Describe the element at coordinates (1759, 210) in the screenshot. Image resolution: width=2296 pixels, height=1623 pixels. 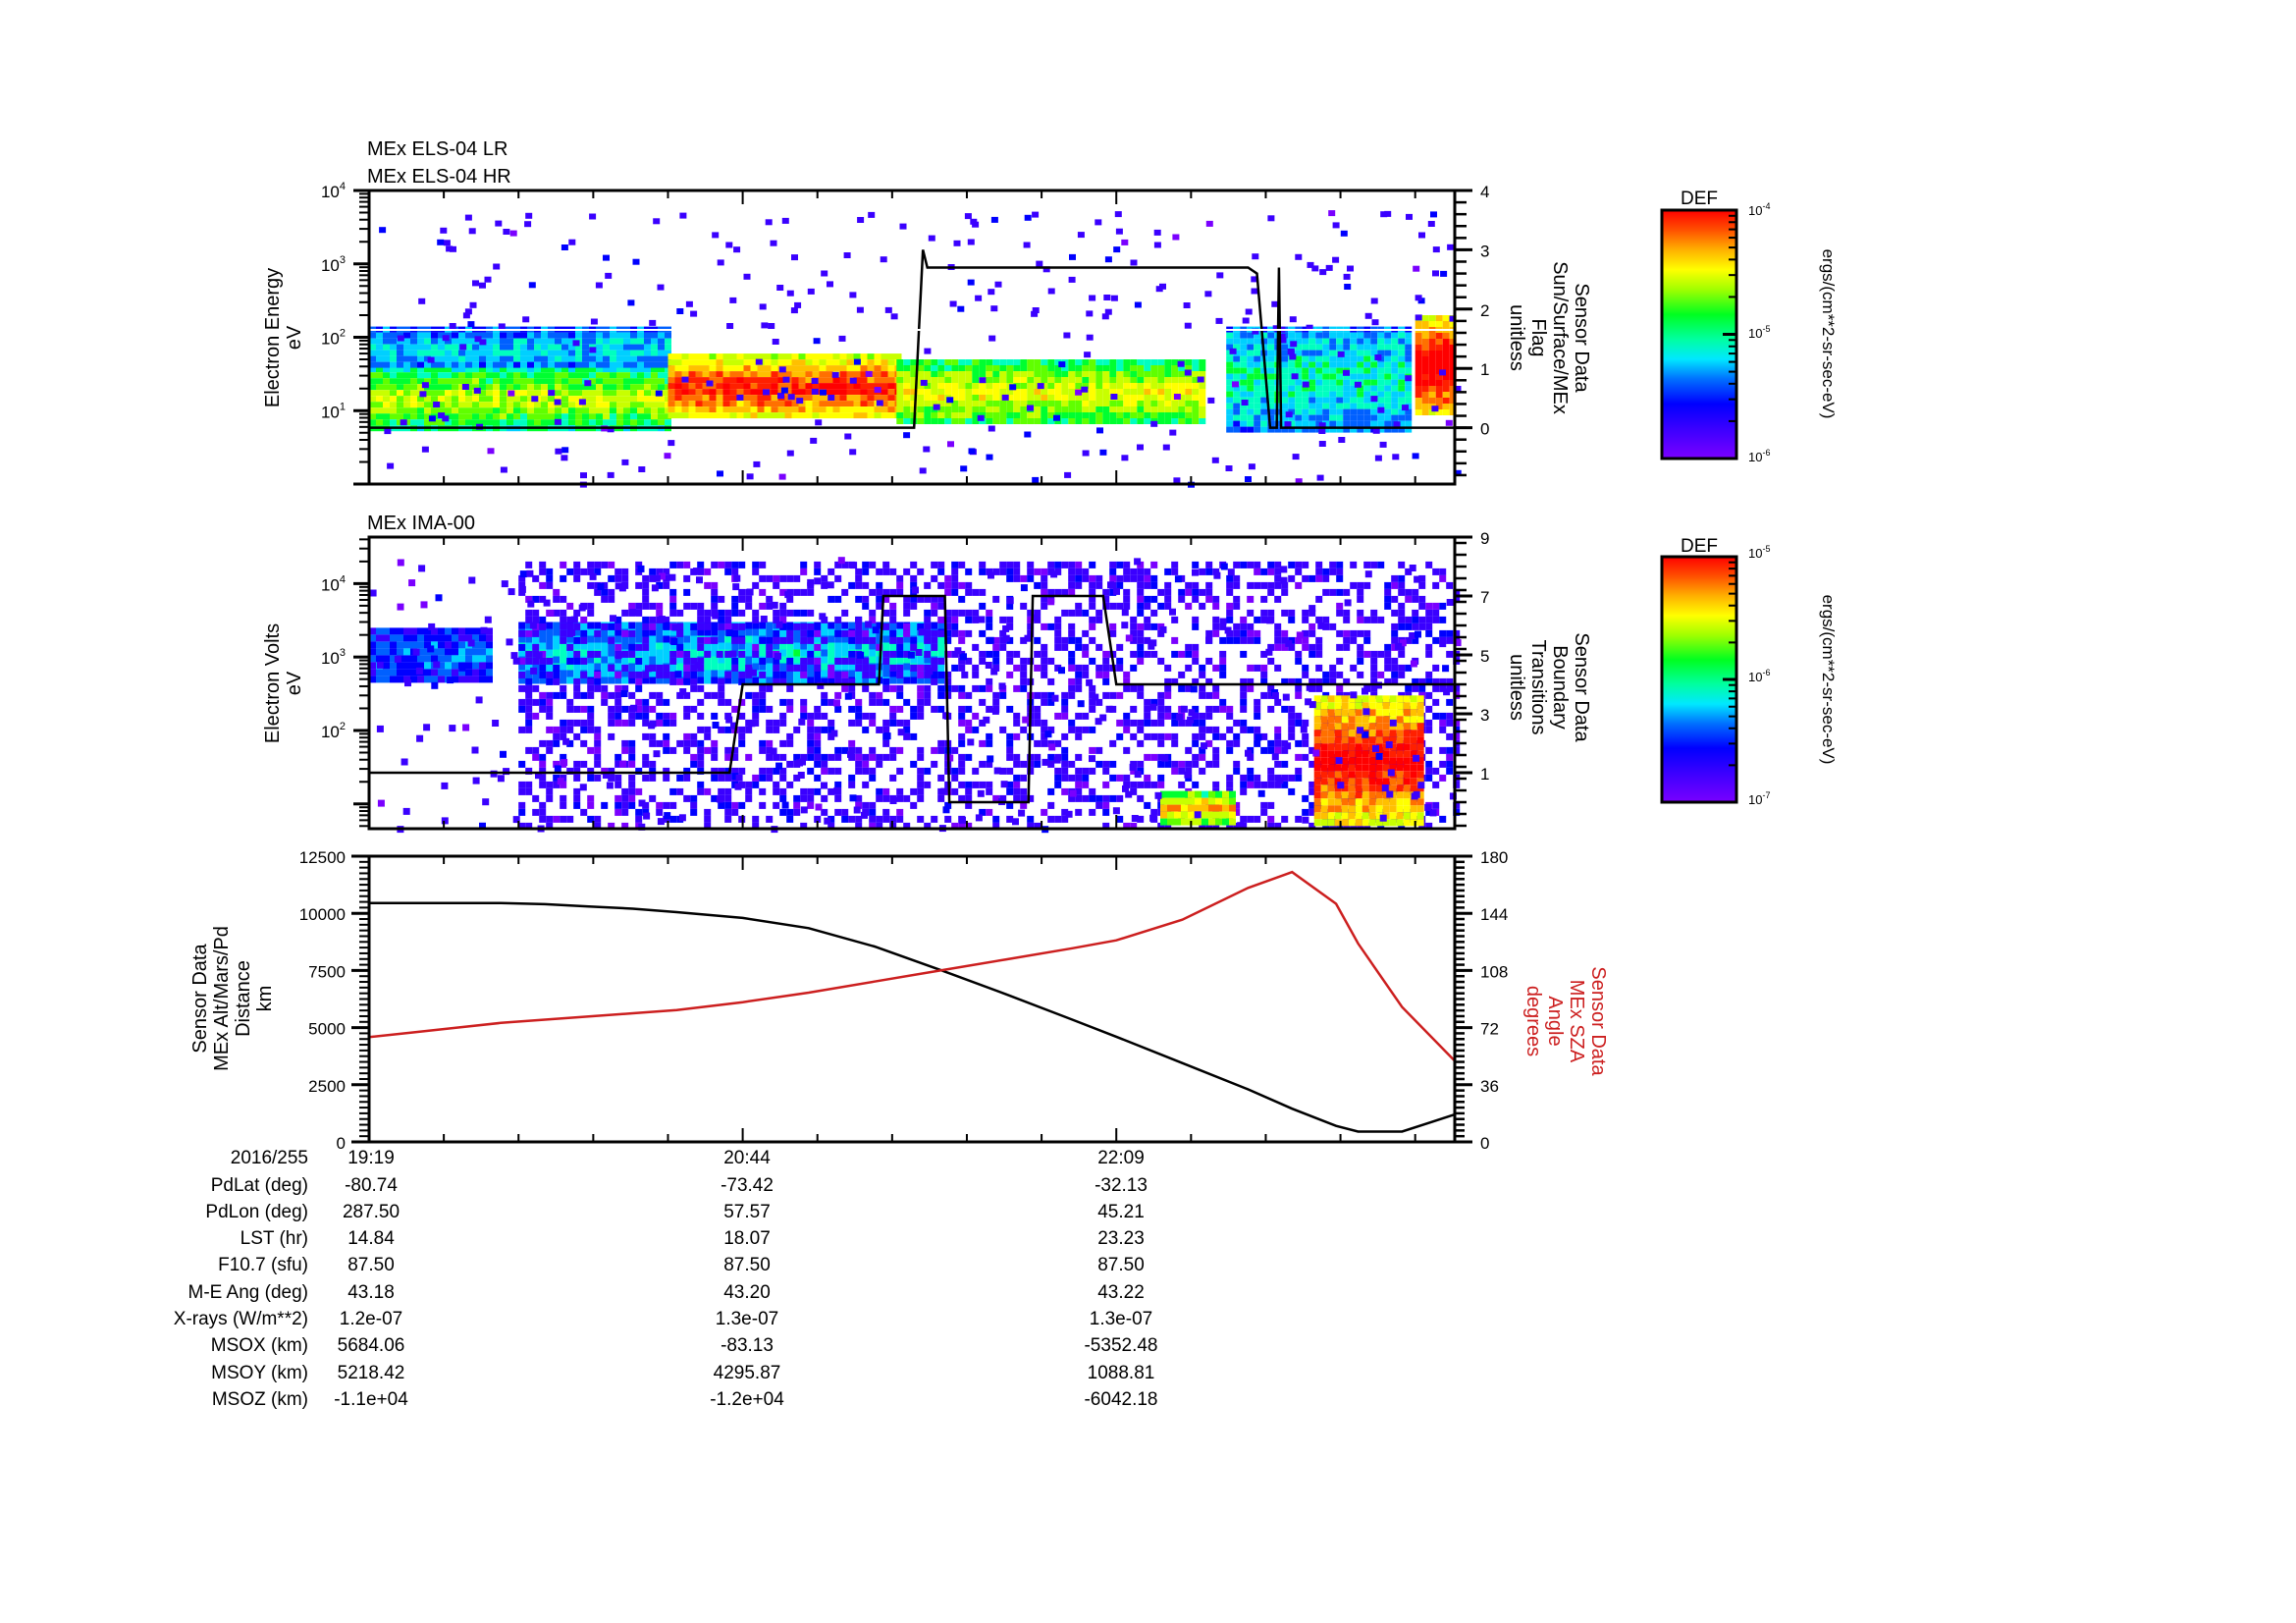
I see `els-colorbar-tick-max: 10-4` at that location.